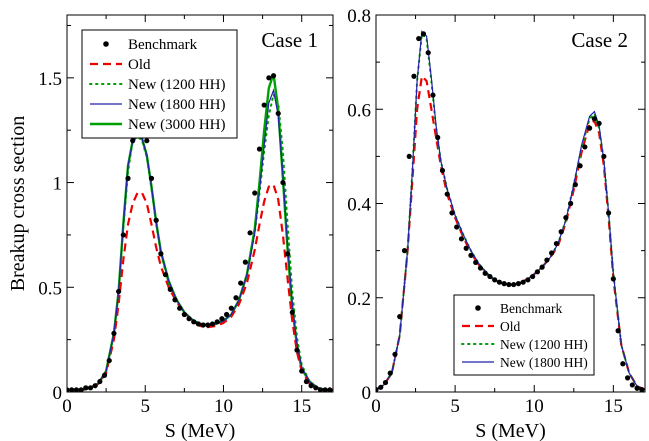 The image size is (649, 441). What do you see at coordinates (139, 65) in the screenshot?
I see `legend-label: Old` at bounding box center [139, 65].